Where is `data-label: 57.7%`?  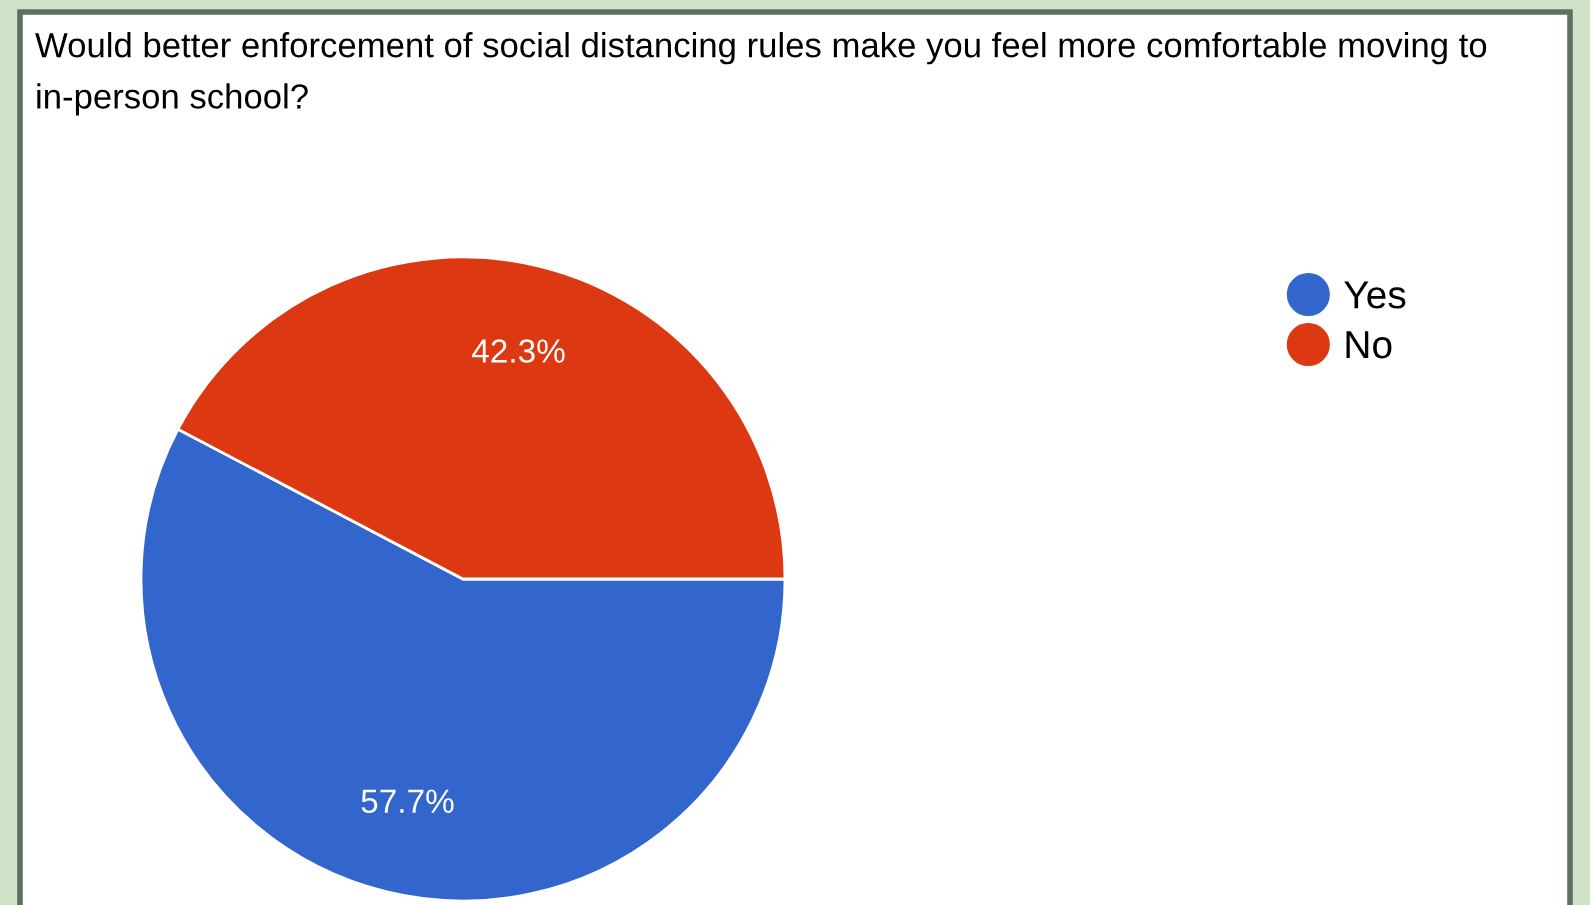 data-label: 57.7% is located at coordinates (407, 801).